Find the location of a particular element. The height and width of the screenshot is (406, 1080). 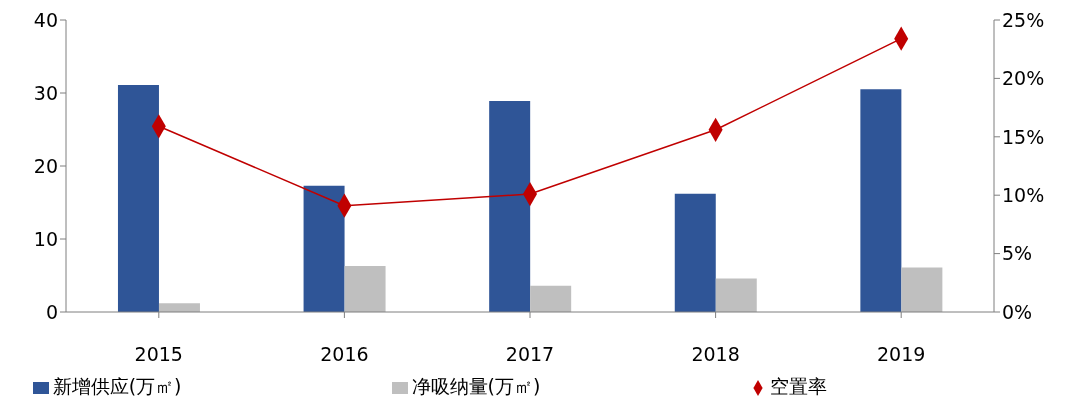

y-tick-label: 30 is located at coordinates (45, 92).